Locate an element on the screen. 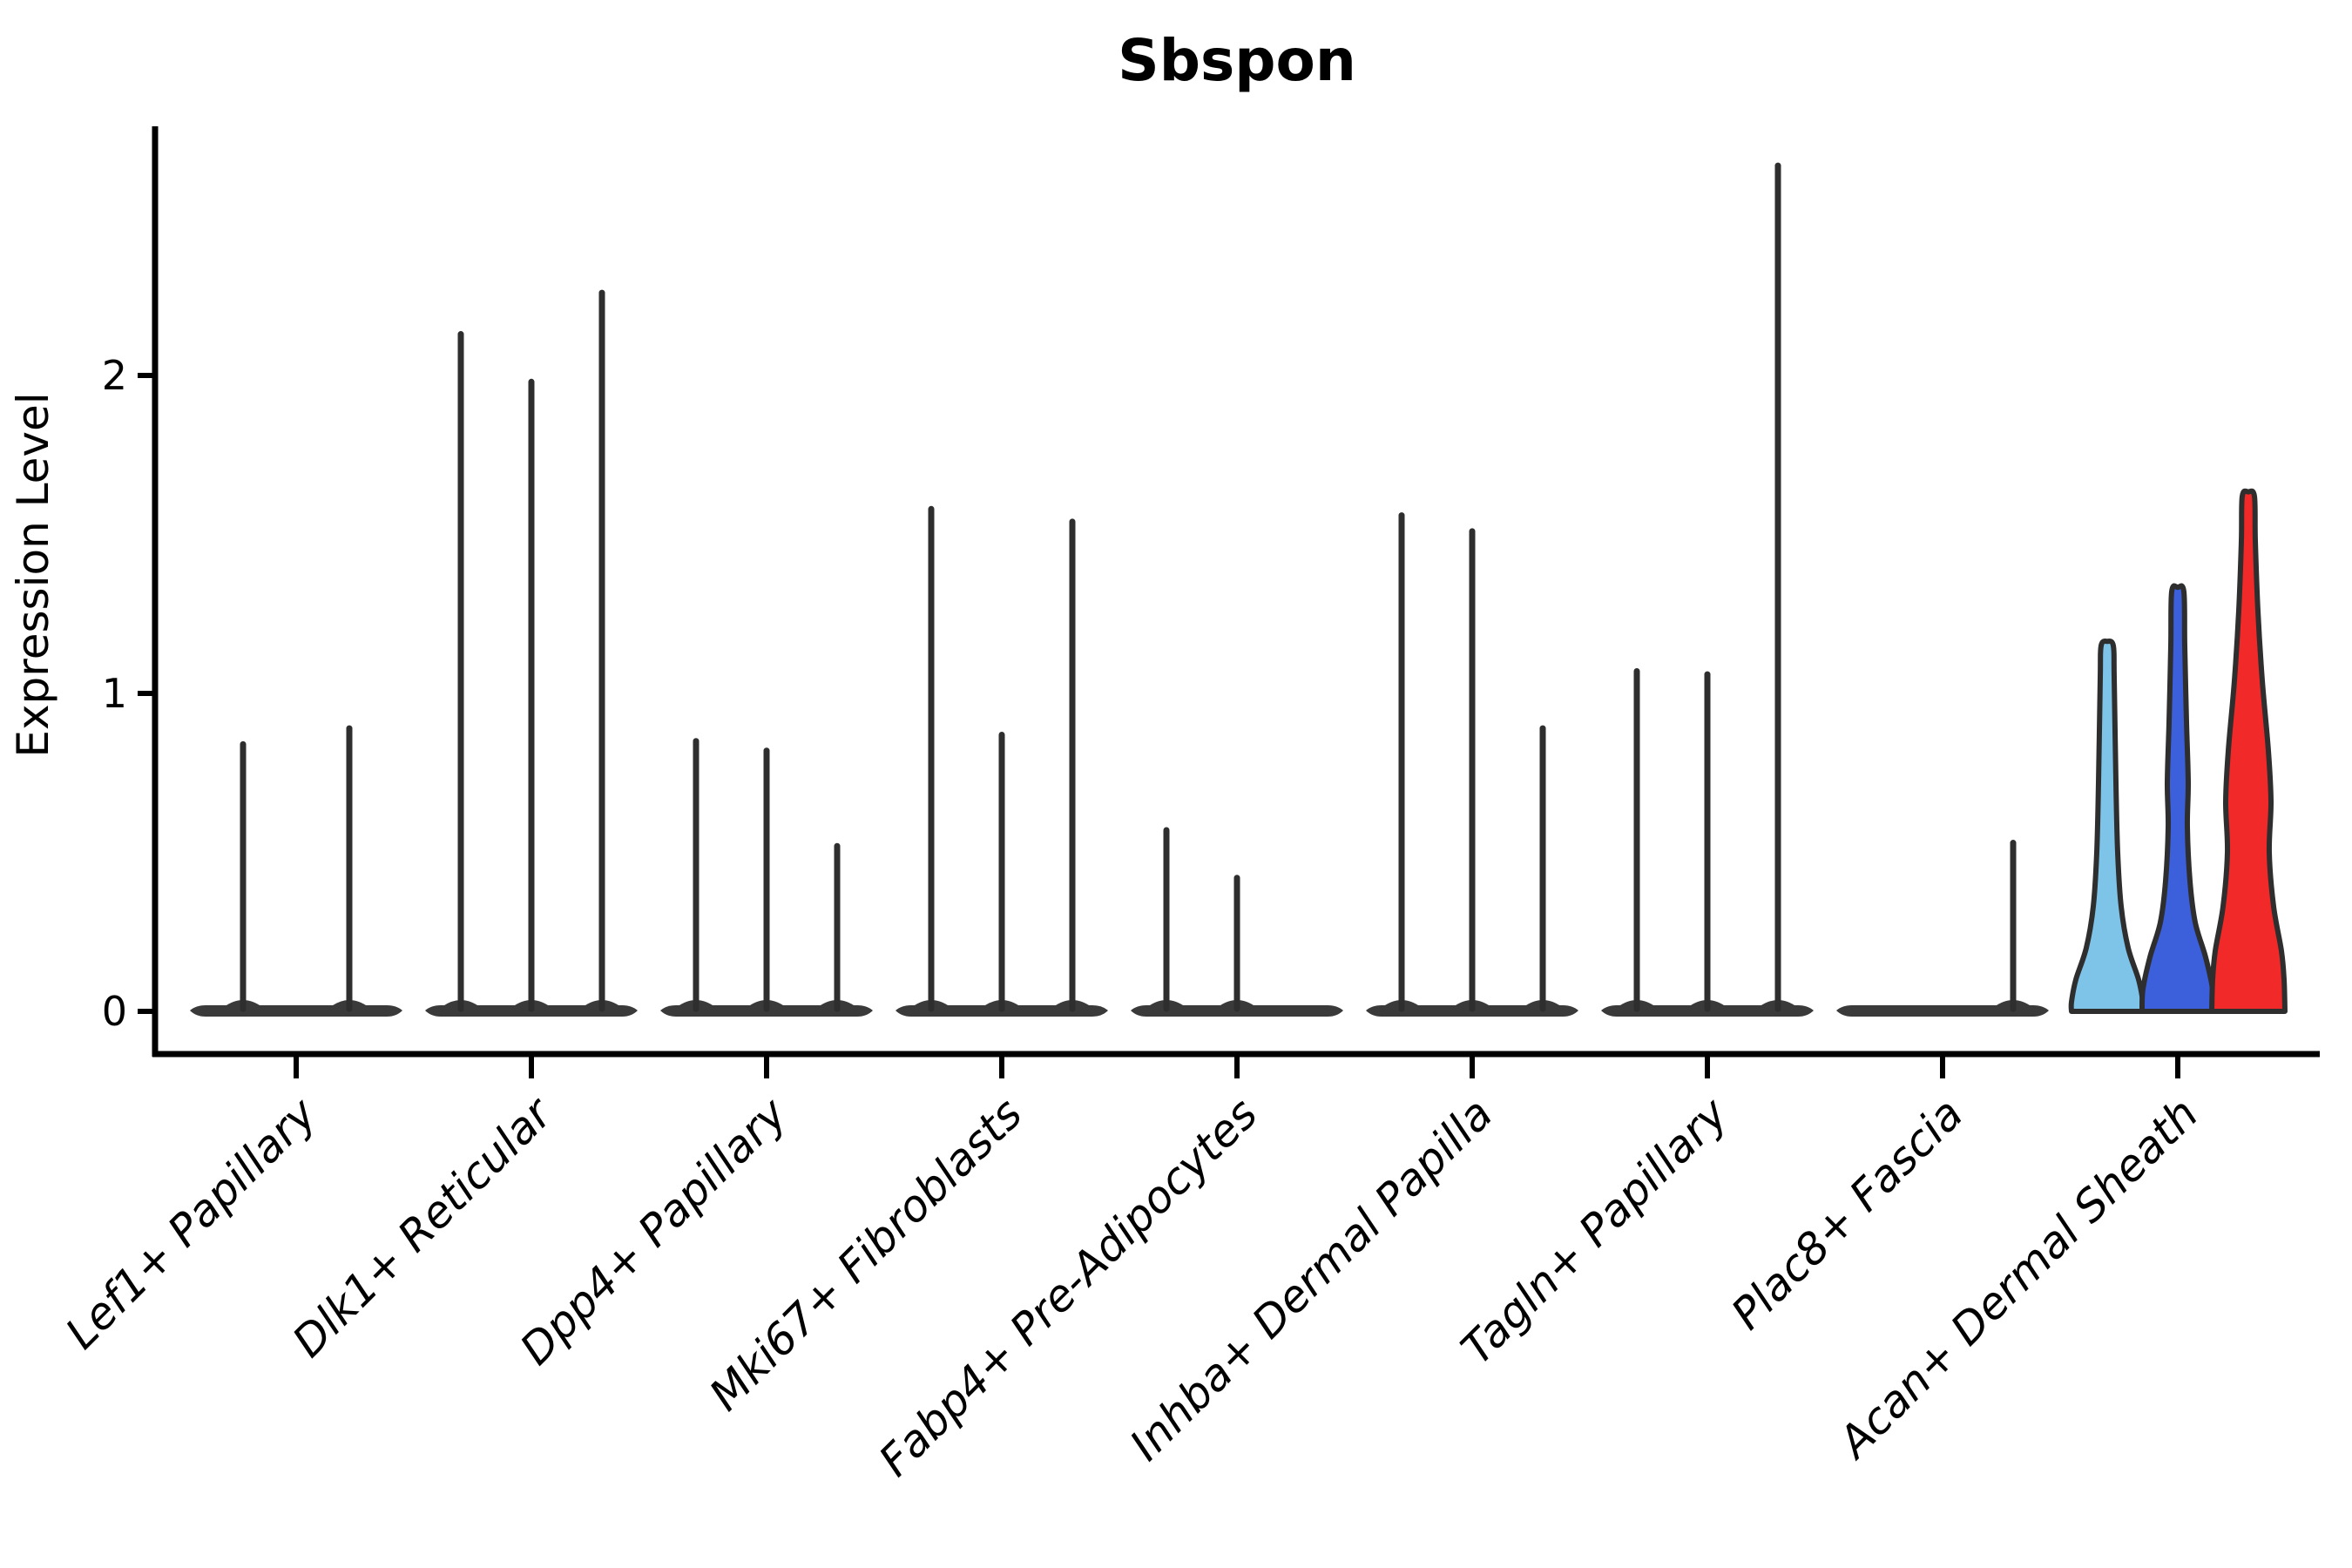 This screenshot has width=2352, height=1568. y-axis-label: Expression Level is located at coordinates (33, 574).